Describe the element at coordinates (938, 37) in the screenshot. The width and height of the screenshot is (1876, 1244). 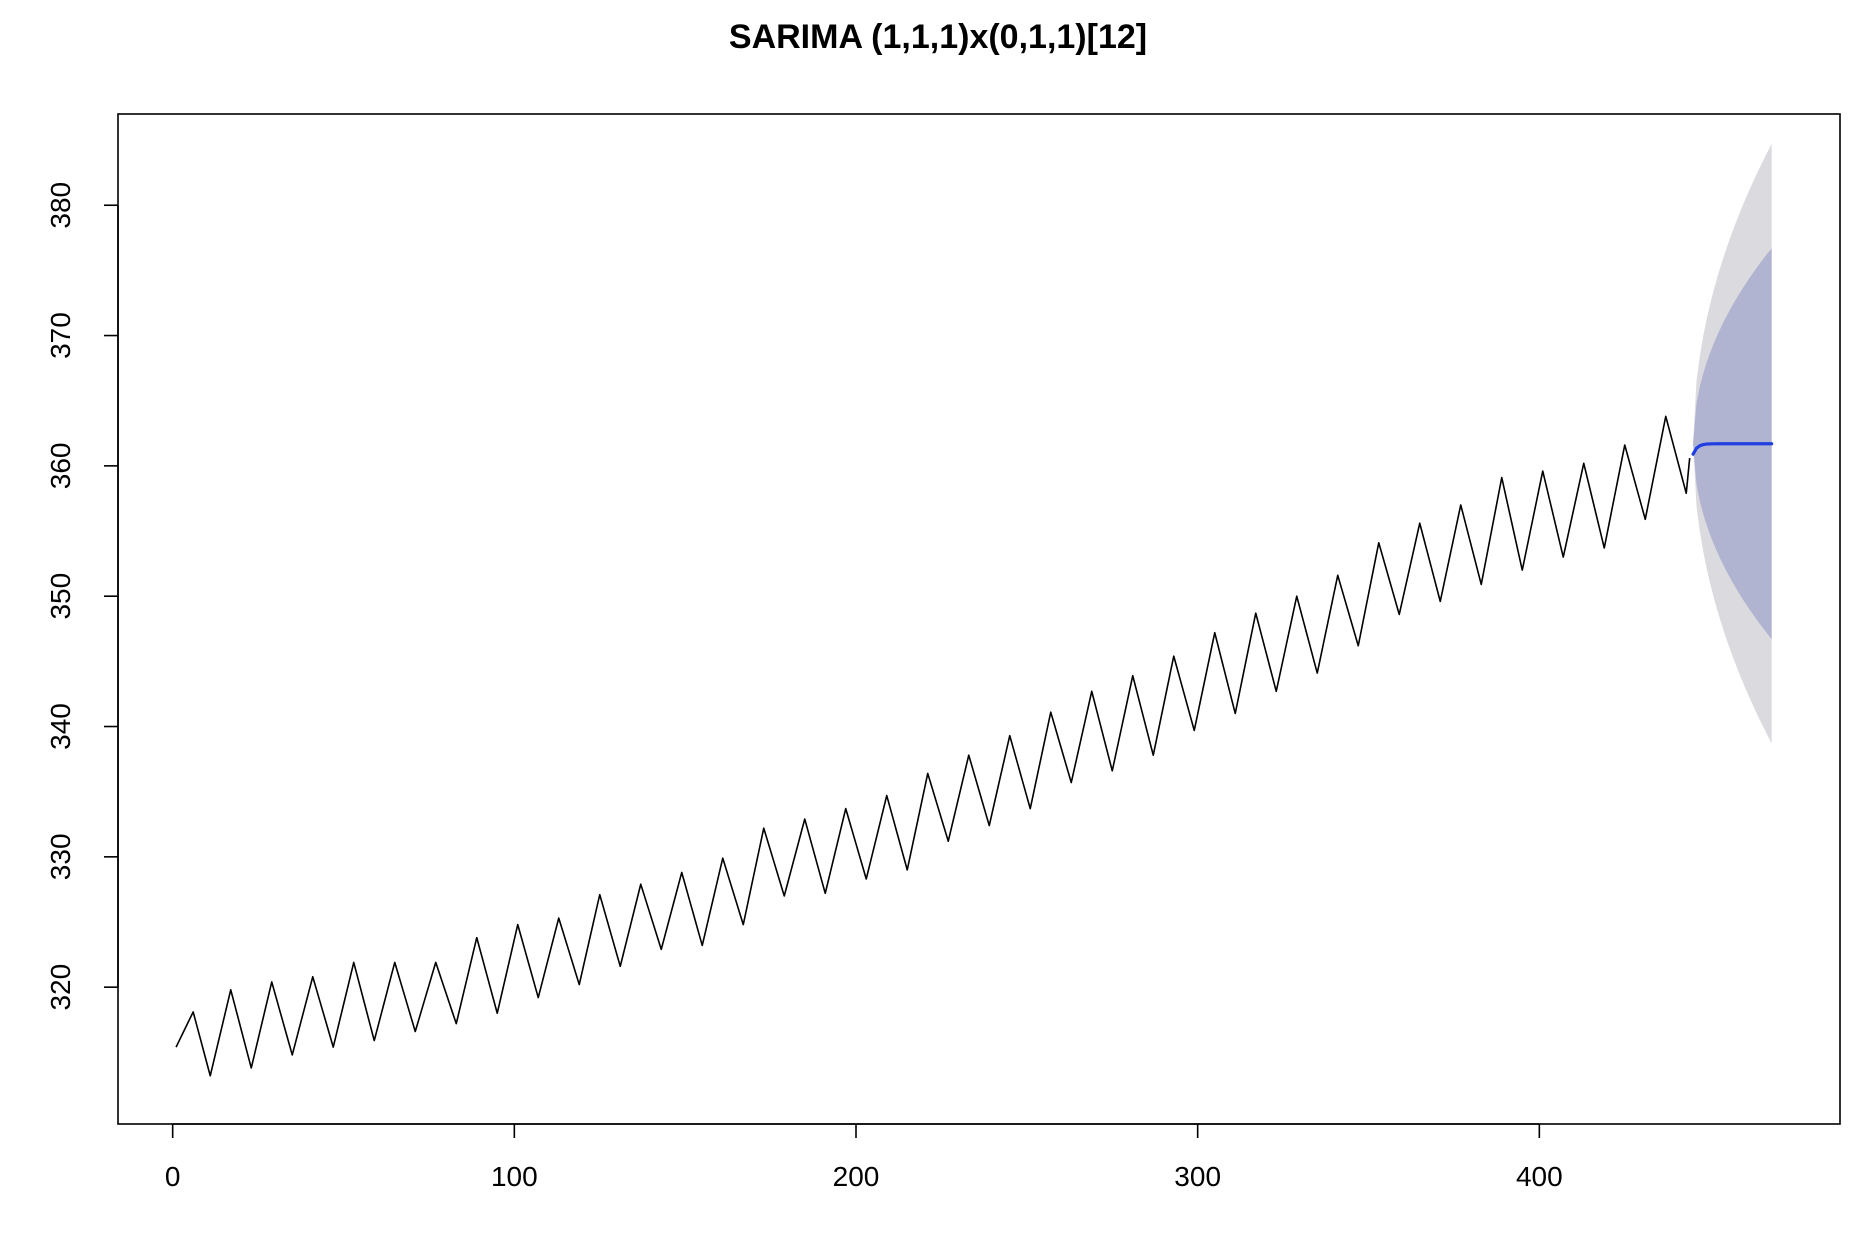
I see `chart-title: SARIMA (1,1,1)x(0,1,1)[12]` at that location.